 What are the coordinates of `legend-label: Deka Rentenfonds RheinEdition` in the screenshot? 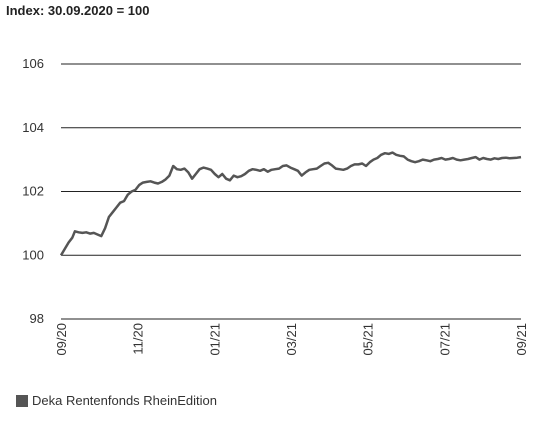 It's located at (125, 400).